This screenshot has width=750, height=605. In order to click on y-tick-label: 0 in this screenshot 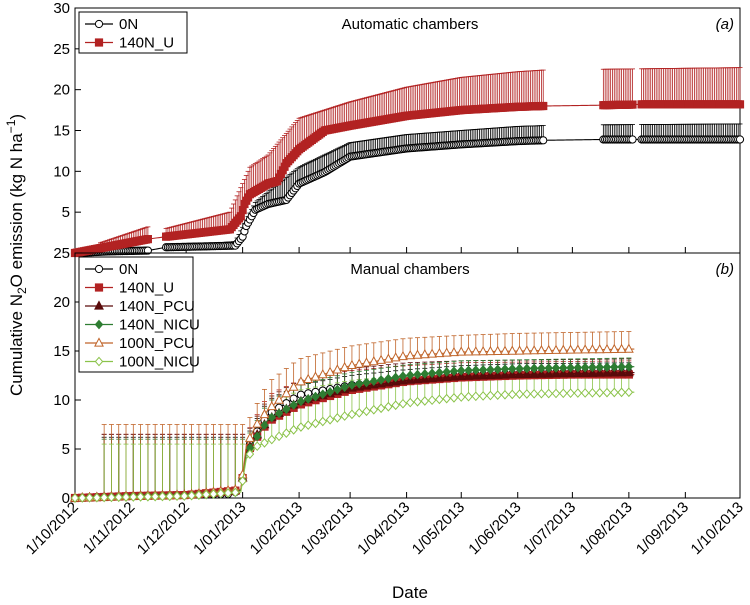, I will do `click(66, 498)`.